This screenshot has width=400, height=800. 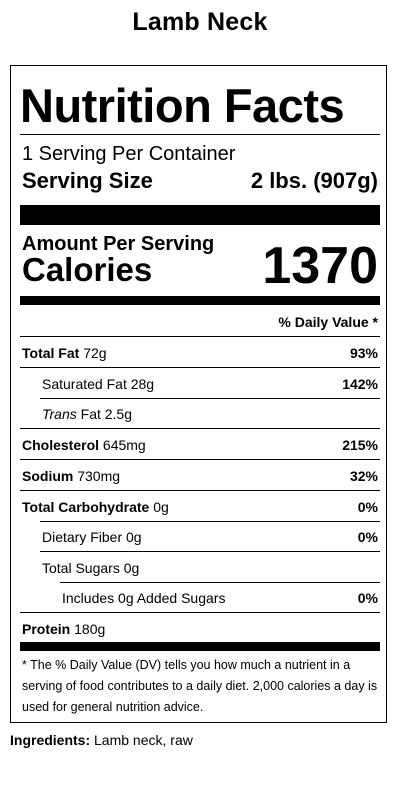 What do you see at coordinates (59, 414) in the screenshot?
I see `nutrient-label-italic: Trans` at bounding box center [59, 414].